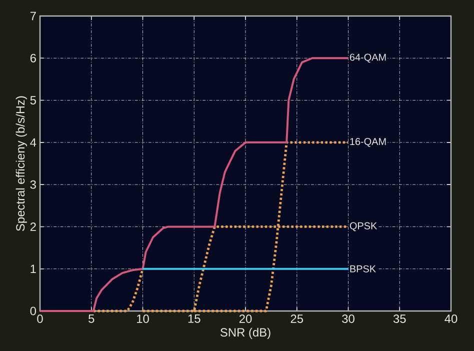  I want to click on series-label: QPSK, so click(364, 227).